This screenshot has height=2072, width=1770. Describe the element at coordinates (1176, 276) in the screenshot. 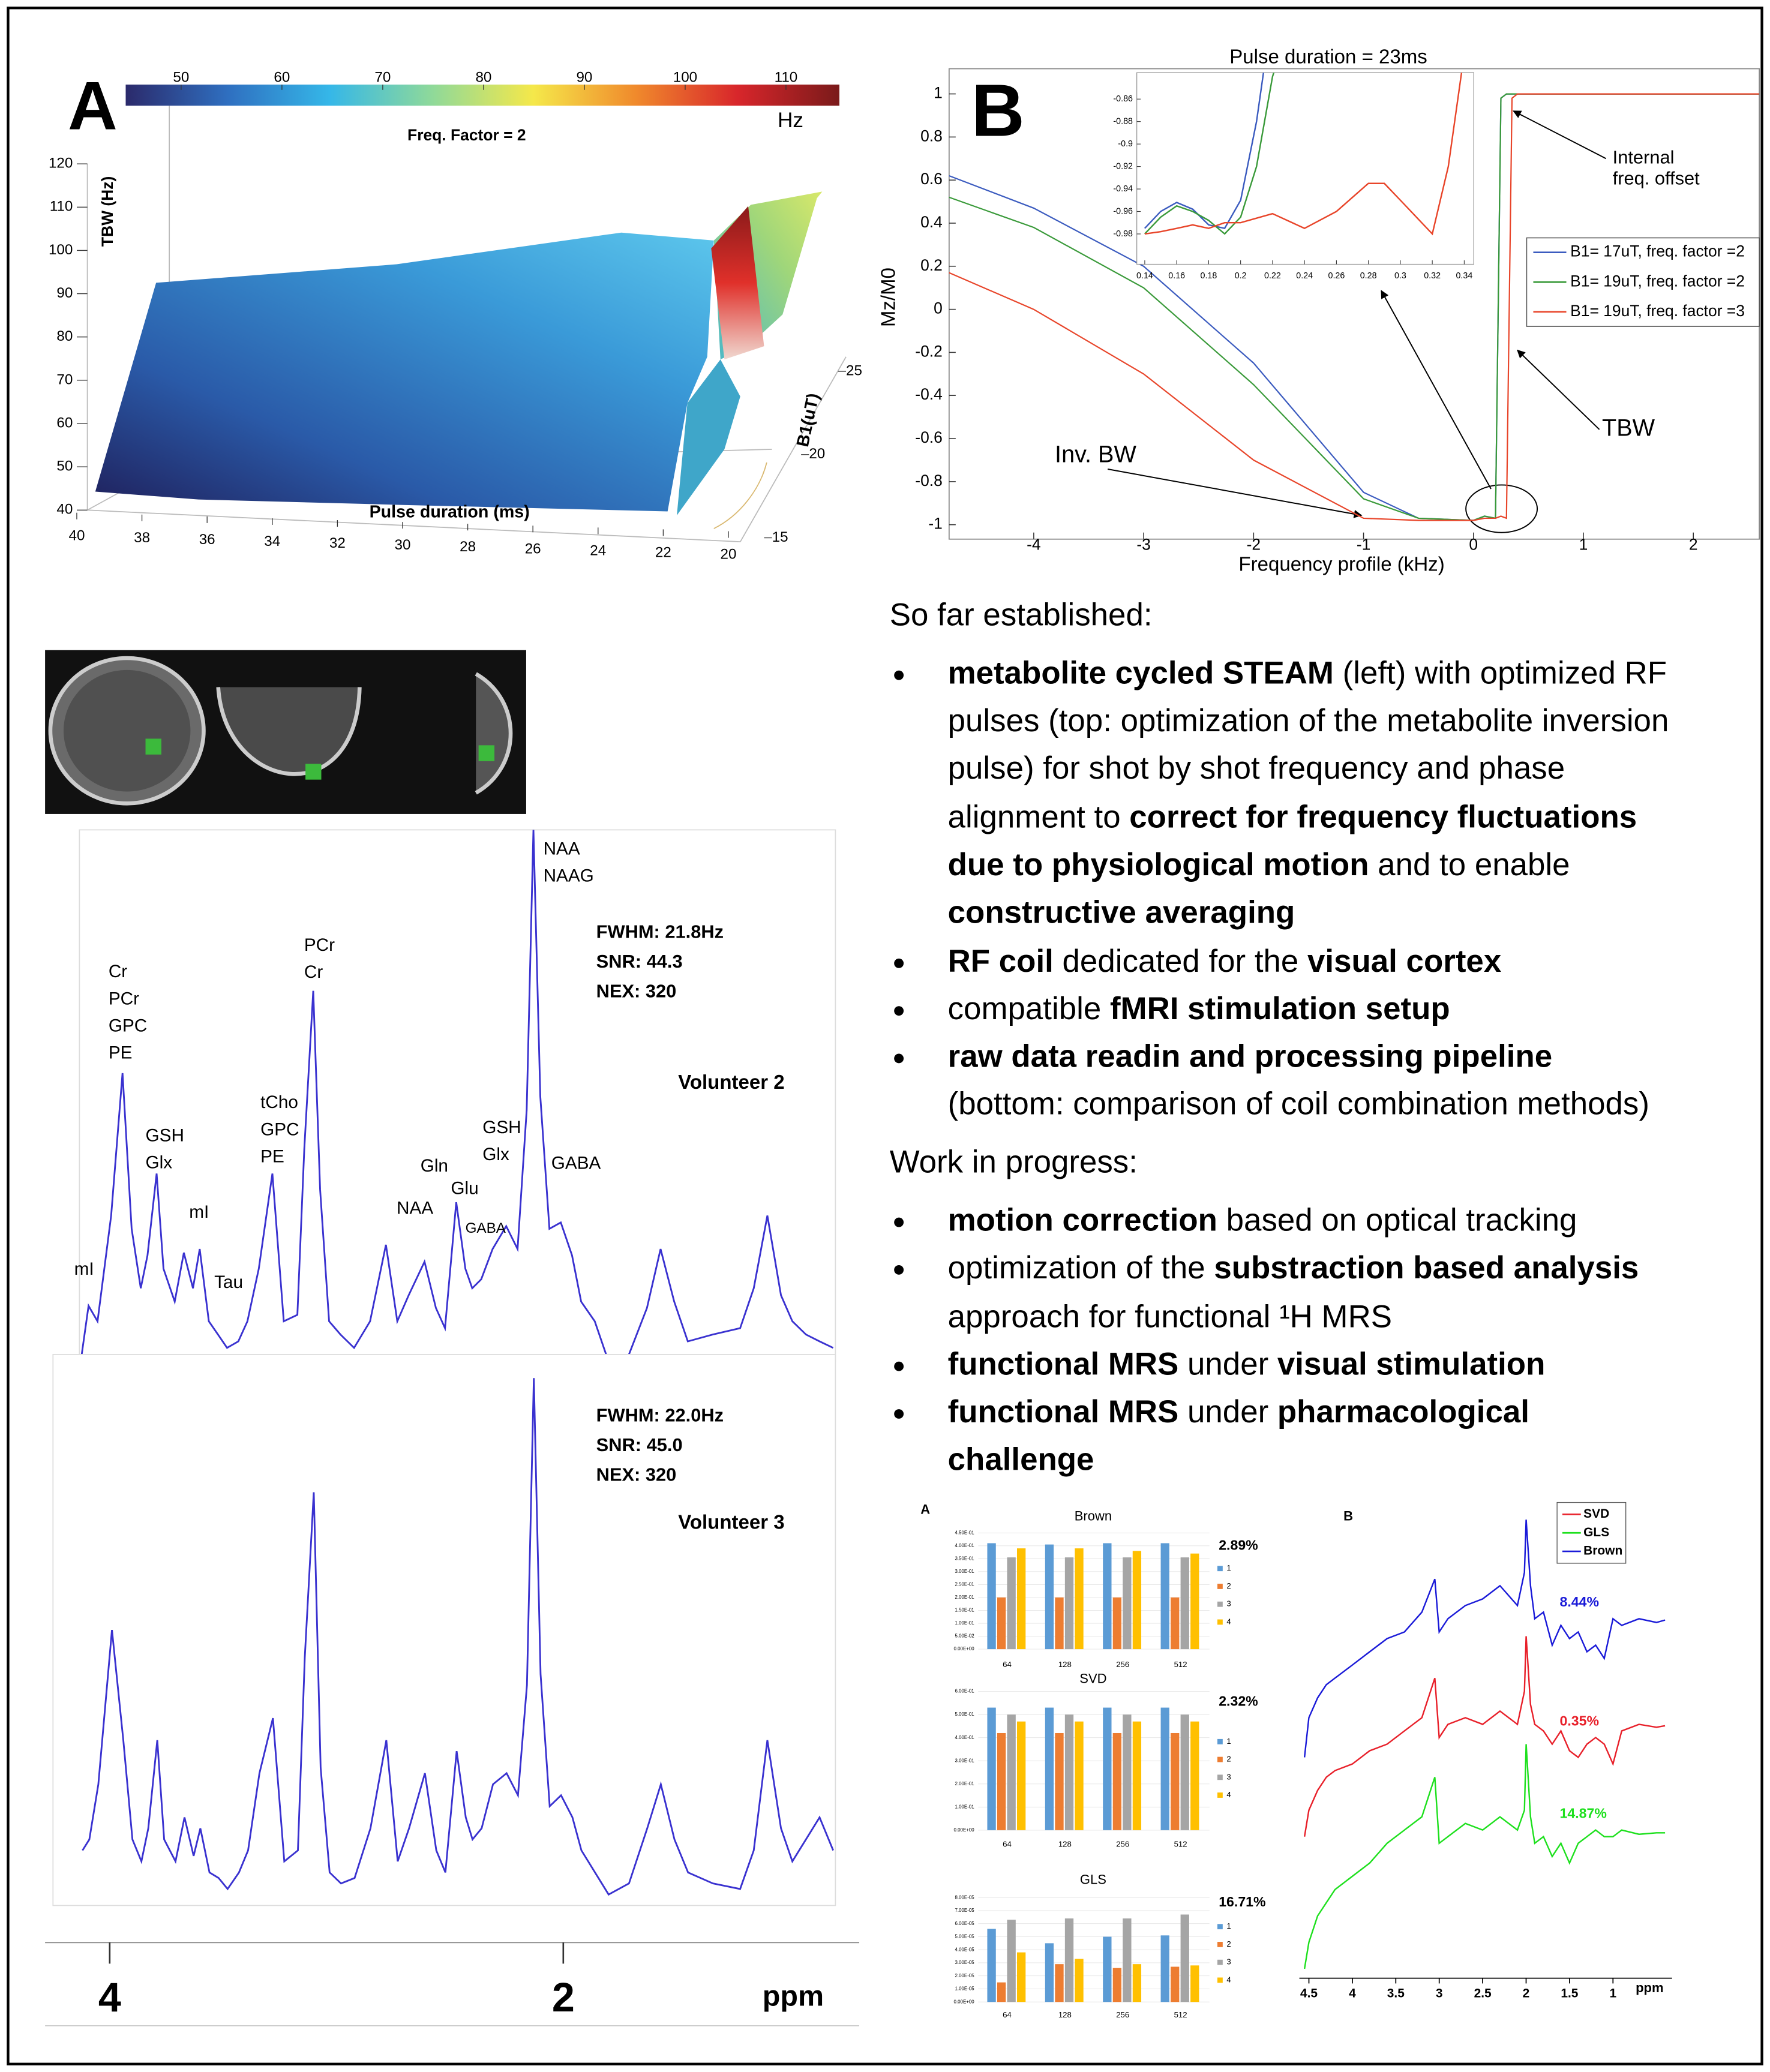

I see `inset-x-tick-label: 0.16` at that location.